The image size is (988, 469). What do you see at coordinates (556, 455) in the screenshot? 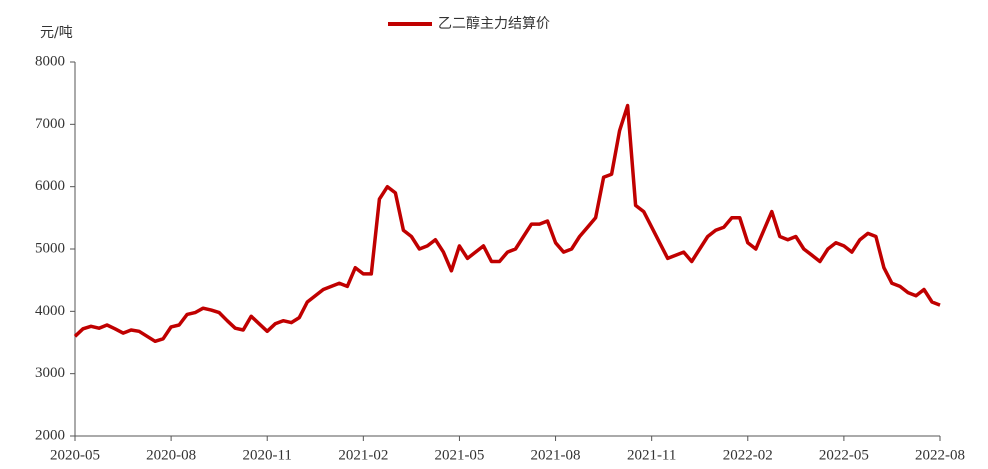
I see `x-tick-label: 2021-08` at bounding box center [556, 455].